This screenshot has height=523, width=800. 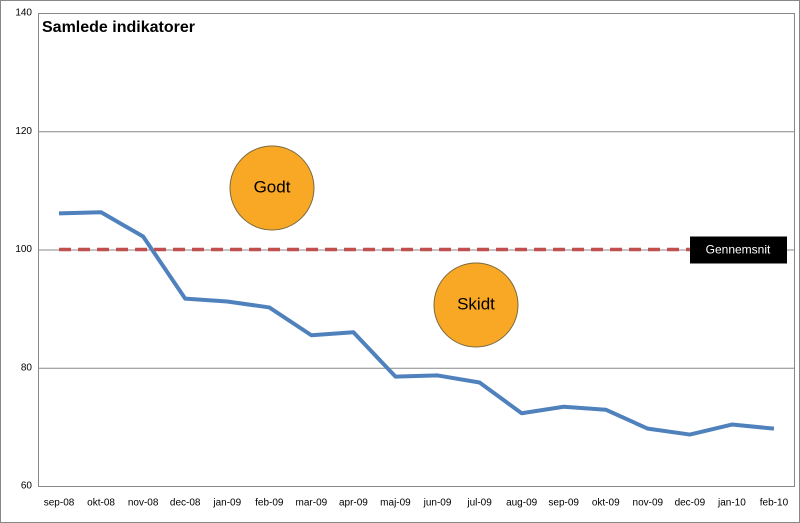 I want to click on x-tick-label: jan-10, so click(x=731, y=503).